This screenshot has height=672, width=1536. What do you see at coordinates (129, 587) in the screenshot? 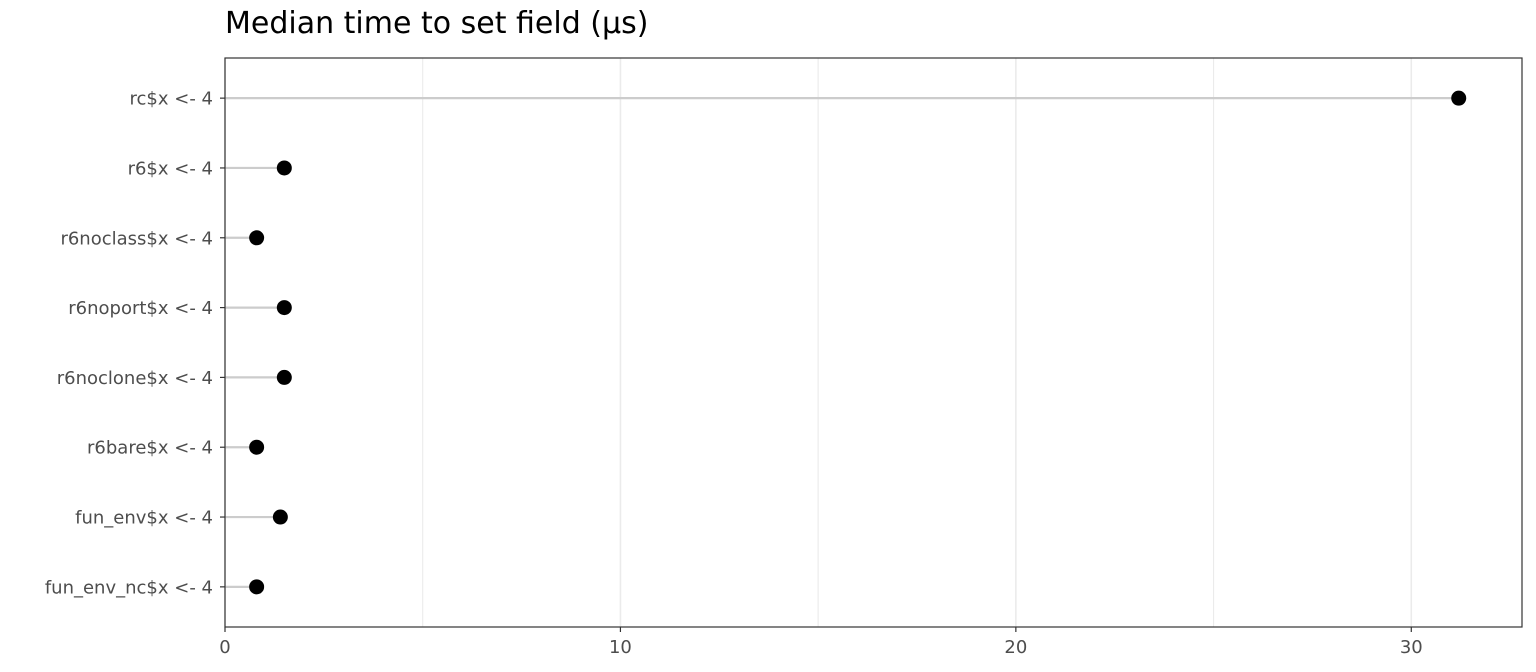
I see `y-tick-label: fun_env_nc$x <- 4` at bounding box center [129, 587].